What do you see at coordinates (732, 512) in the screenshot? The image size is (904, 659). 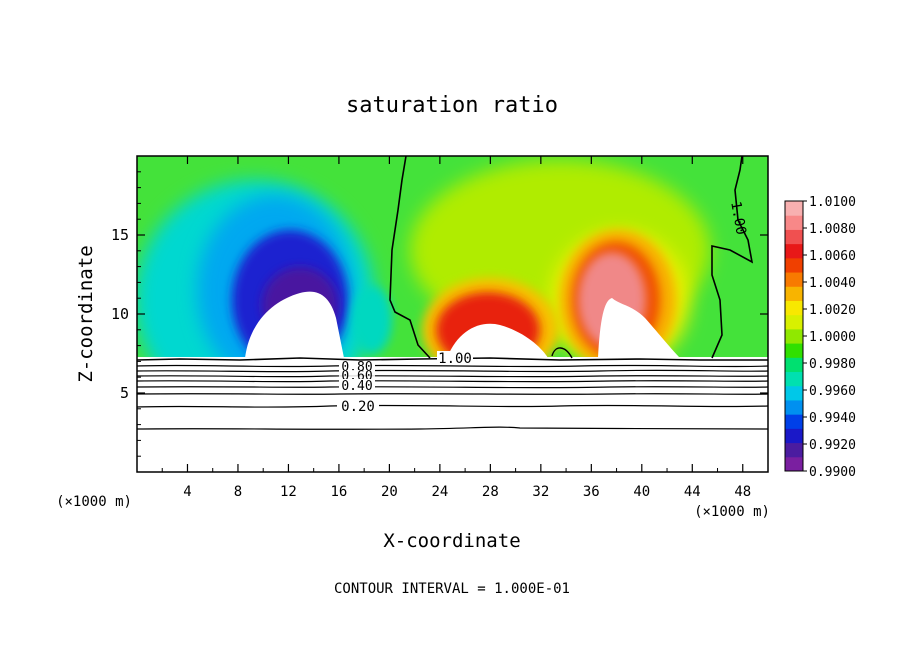 I see `x-unit-label-right: (×1000 m)` at bounding box center [732, 512].